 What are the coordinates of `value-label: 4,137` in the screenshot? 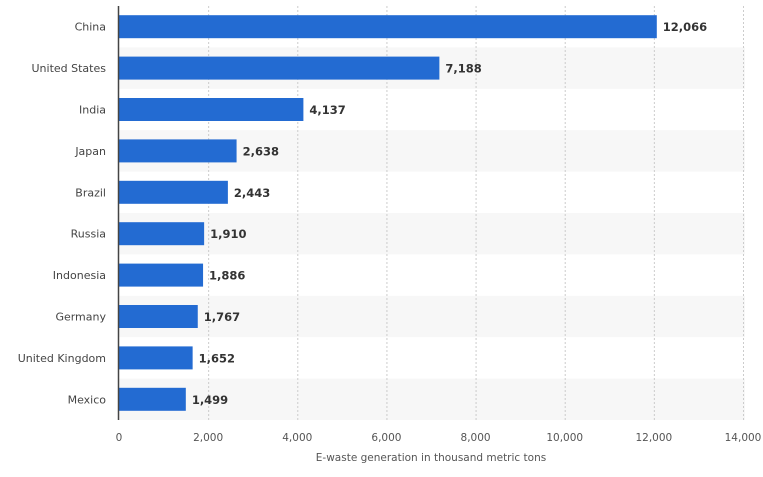 It's located at (327, 110).